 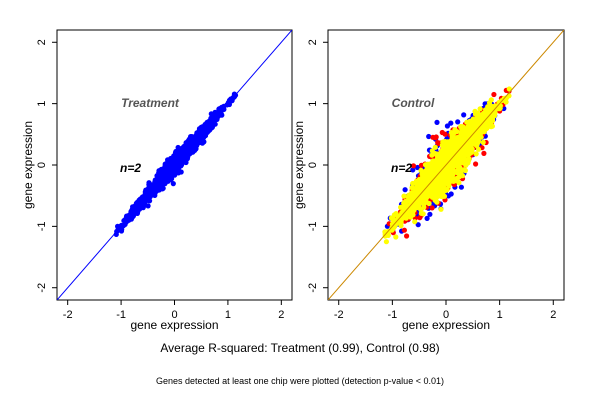 What do you see at coordinates (42, 104) in the screenshot?
I see `y-tick-label: 1` at bounding box center [42, 104].